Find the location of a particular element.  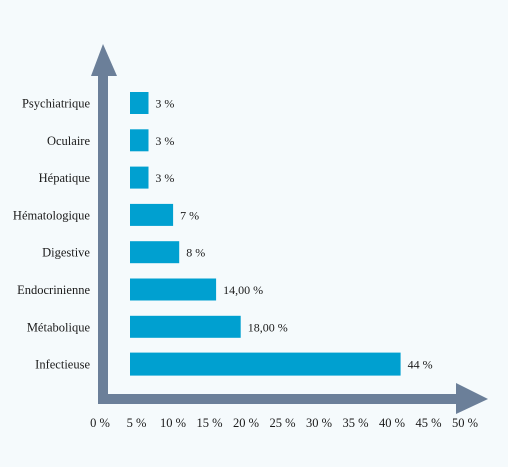

x-tick-label: 10 % is located at coordinates (173, 423).